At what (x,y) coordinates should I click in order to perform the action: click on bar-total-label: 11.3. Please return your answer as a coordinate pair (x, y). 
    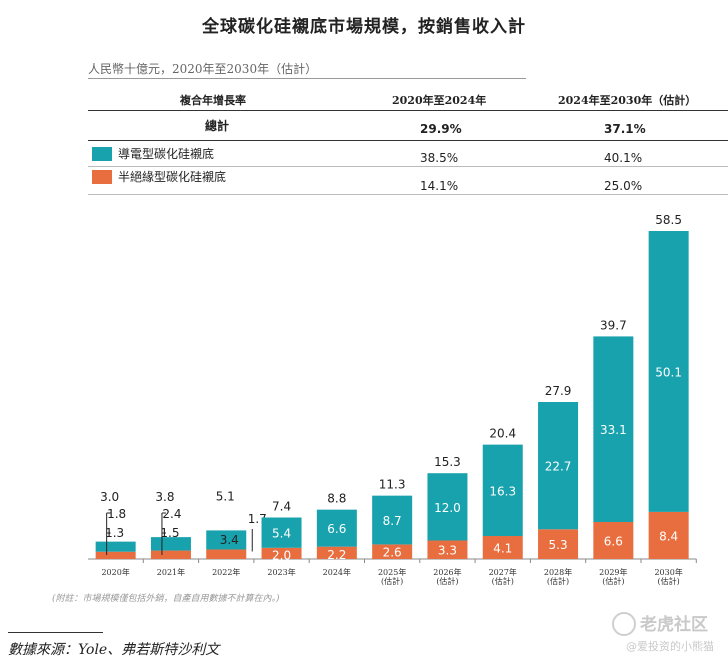
    Looking at the image, I should click on (392, 485).